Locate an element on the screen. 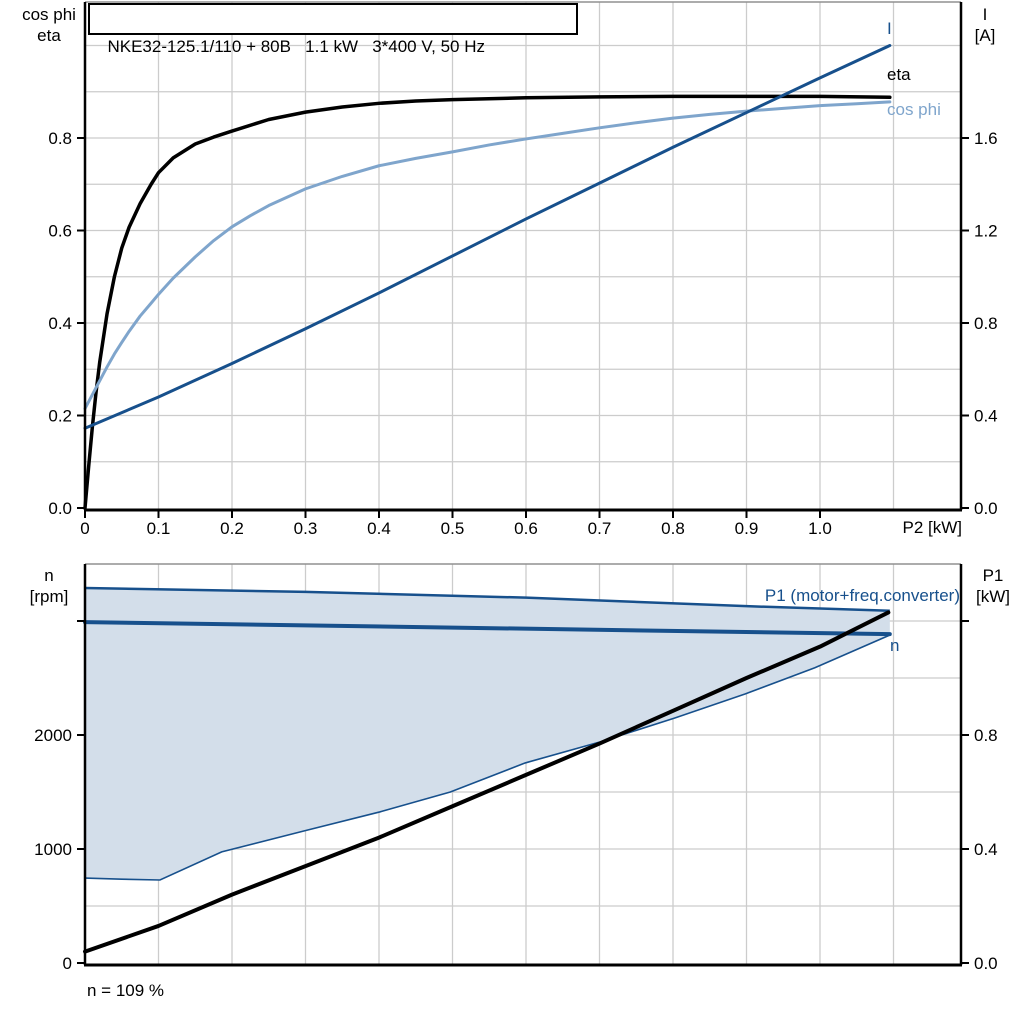 This screenshot has width=1024, height=1024. x-tick-label: 0.2 is located at coordinates (232, 528).